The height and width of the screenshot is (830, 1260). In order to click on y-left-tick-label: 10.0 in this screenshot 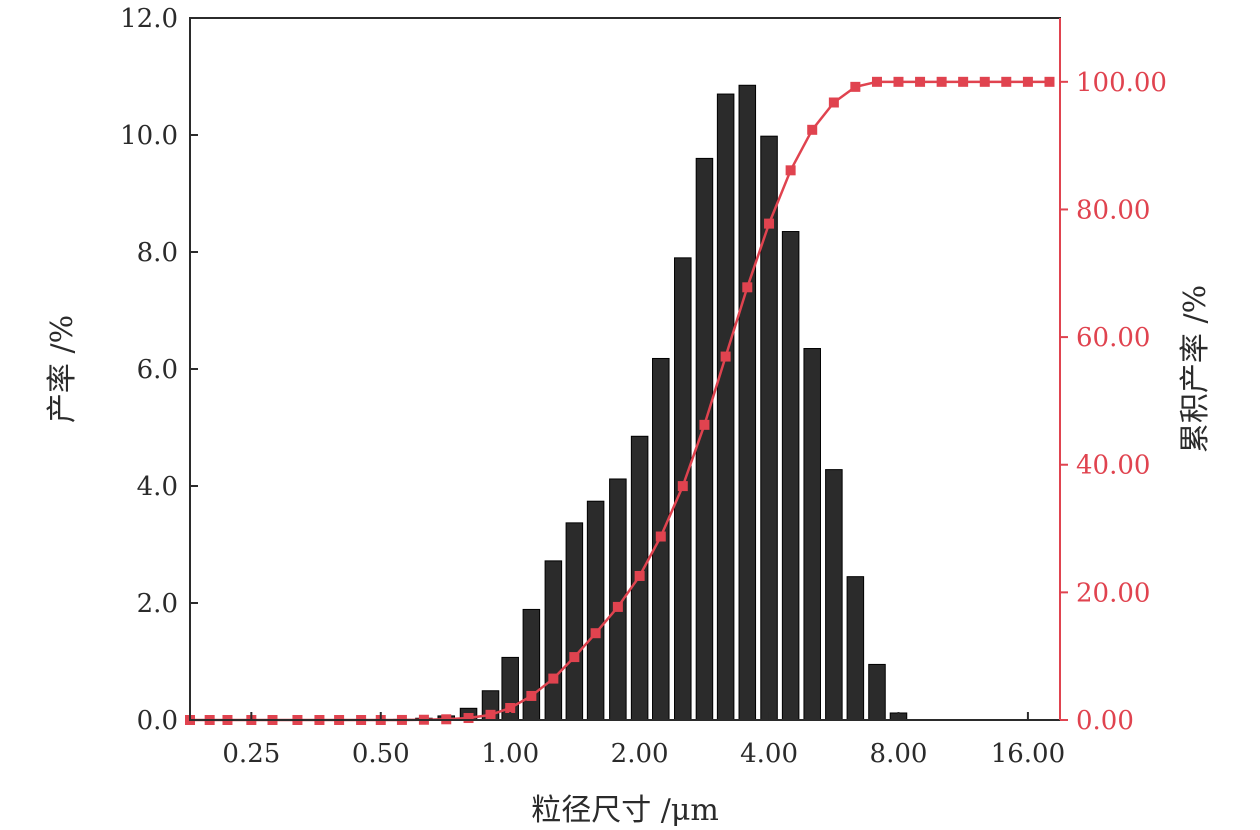, I will do `click(149, 136)`.